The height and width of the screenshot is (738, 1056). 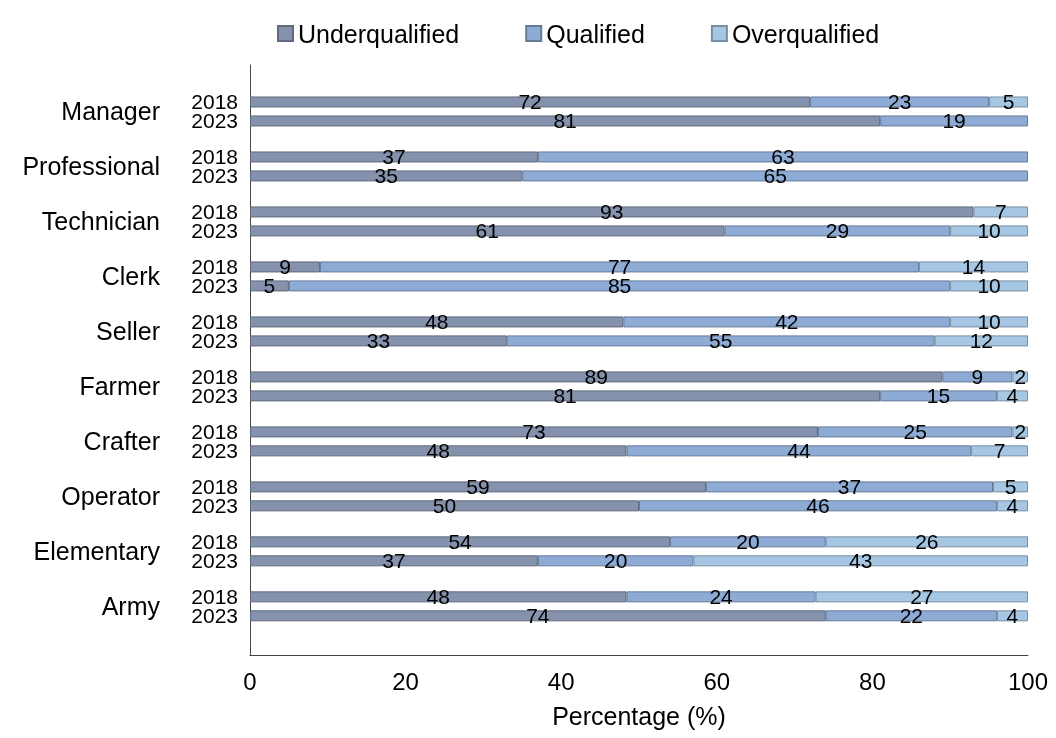 What do you see at coordinates (405, 681) in the screenshot?
I see `x-tick-label: 20` at bounding box center [405, 681].